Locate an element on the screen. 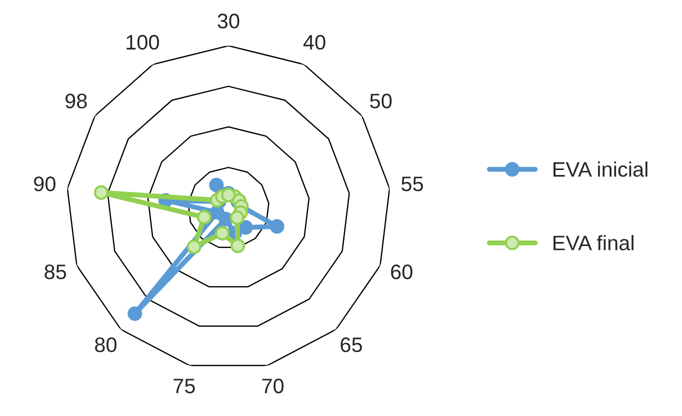 This screenshot has height=416, width=682. spoke-label: 55 is located at coordinates (412, 184).